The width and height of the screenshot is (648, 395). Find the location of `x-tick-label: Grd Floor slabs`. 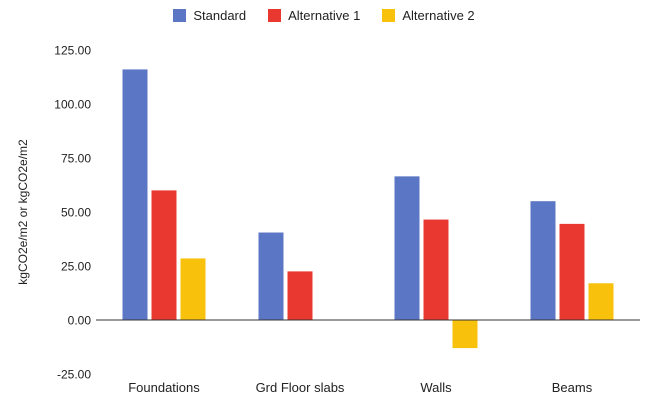

x-tick-label: Grd Floor slabs is located at coordinates (300, 387).